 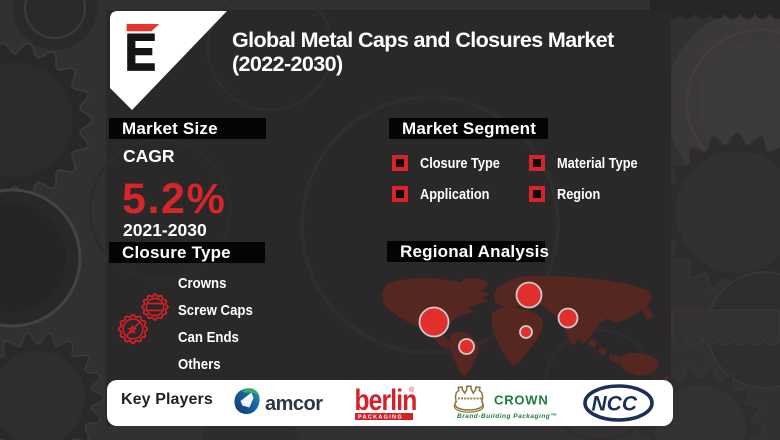 What do you see at coordinates (521, 400) in the screenshot?
I see `svg-text: CROWN` at bounding box center [521, 400].